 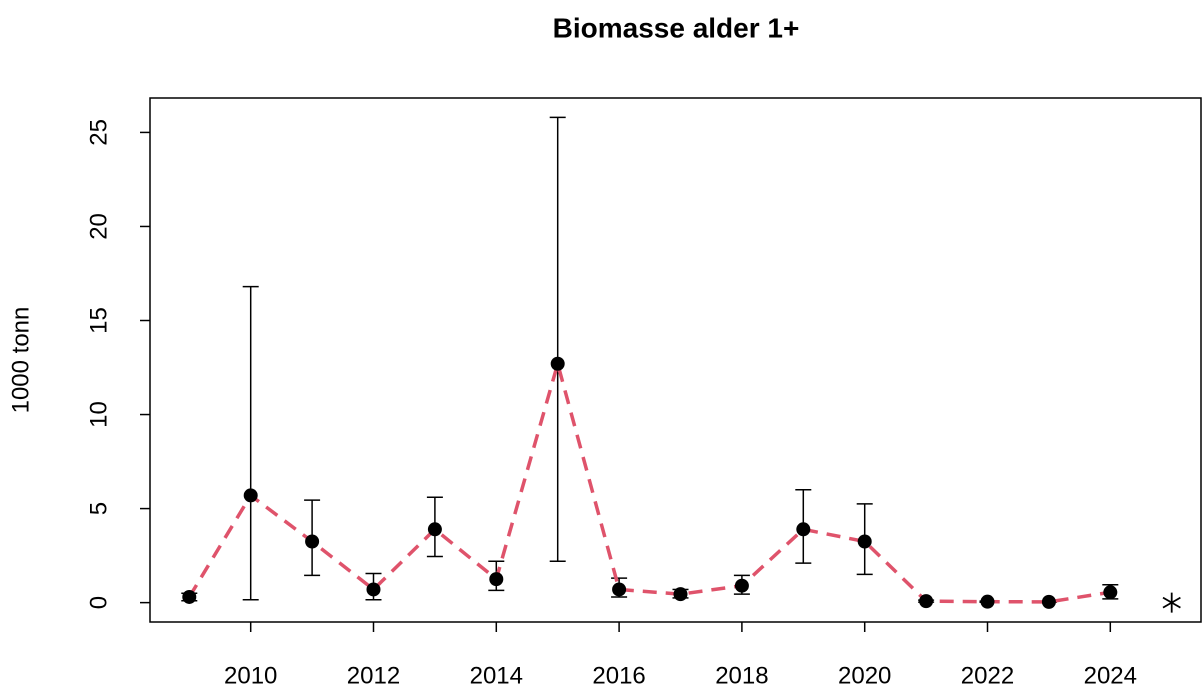 I want to click on y-tick-label: 10, so click(x=98, y=414).